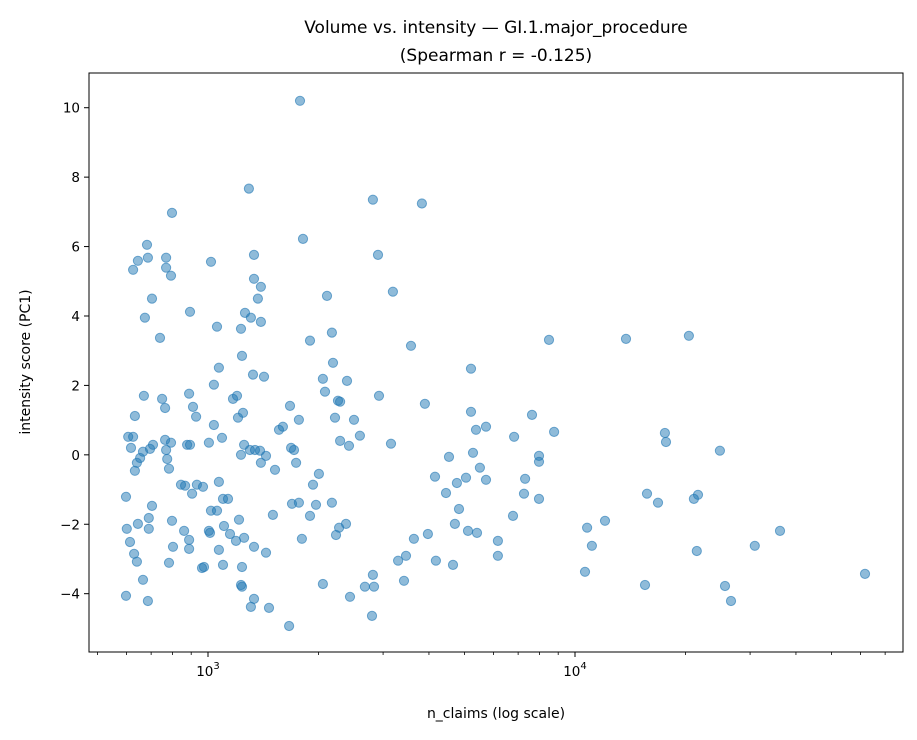 Image resolution: width=917 pixels, height=740 pixels. Describe the element at coordinates (496, 714) in the screenshot. I see `x-axis-label: n_claims (log scale)` at that location.